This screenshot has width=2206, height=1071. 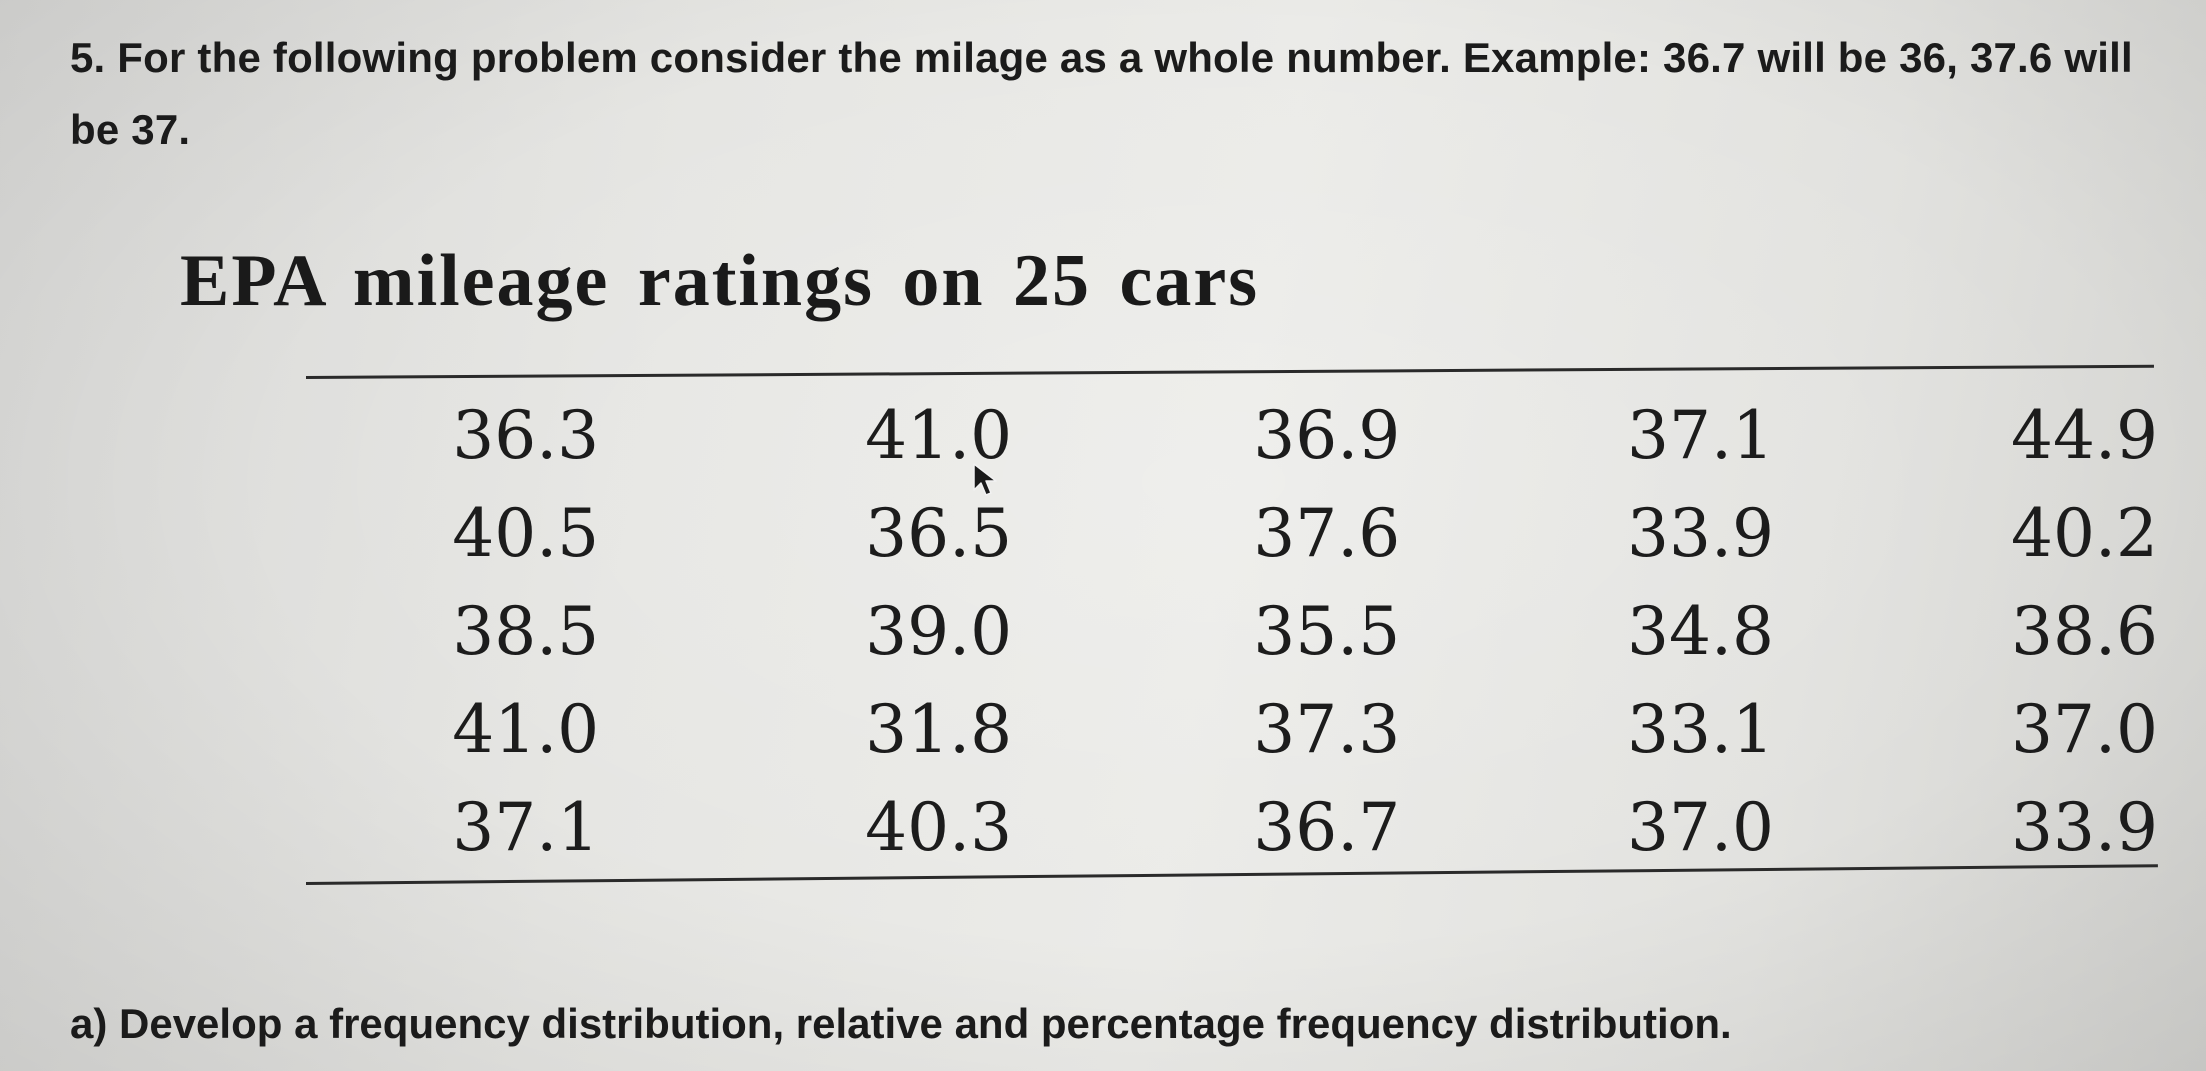 What do you see at coordinates (939, 729) in the screenshot?
I see `table-cell: 31.8` at bounding box center [939, 729].